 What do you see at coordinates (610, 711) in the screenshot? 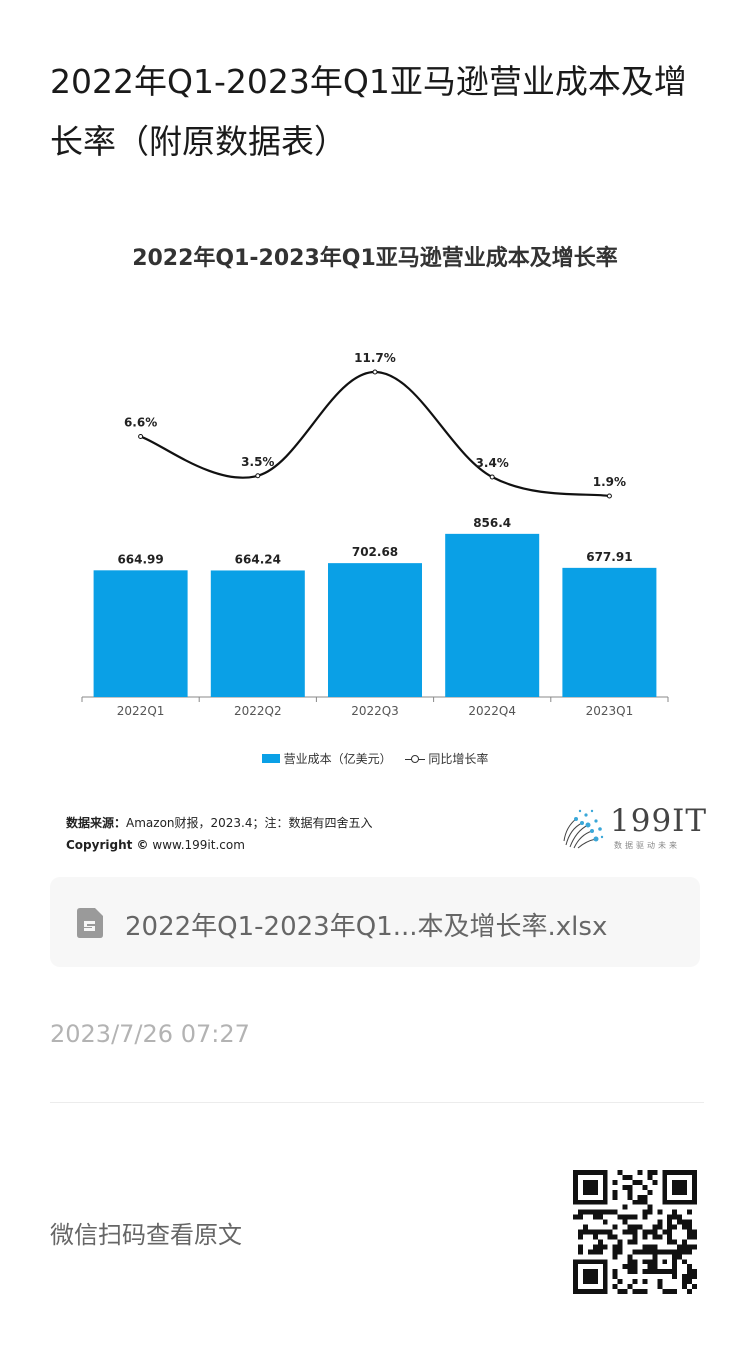
I see `x-tick-label: 2023Q1` at bounding box center [610, 711].